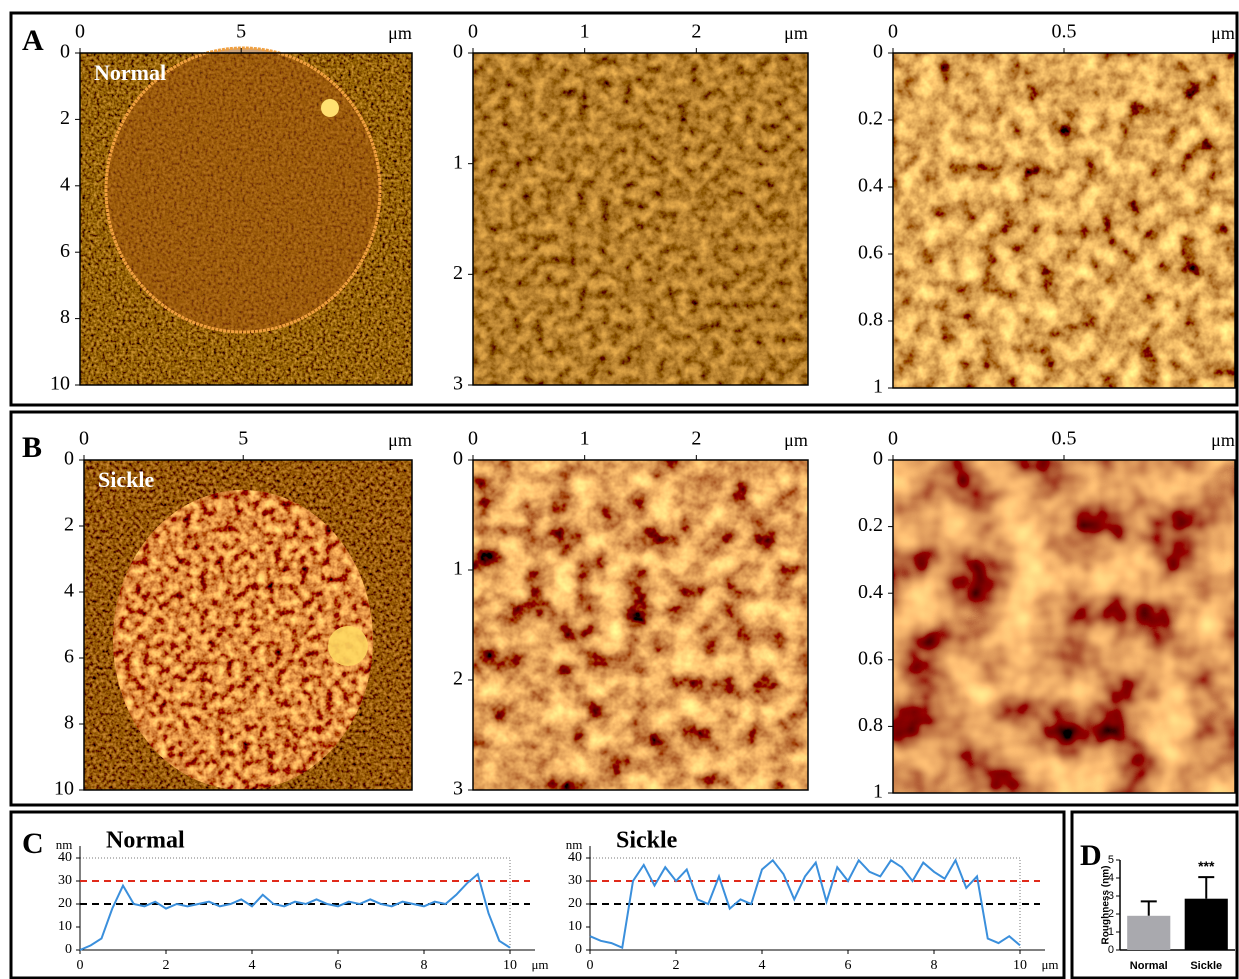  I want to click on y-axis-label: Roughness (nm), so click(1106, 905).